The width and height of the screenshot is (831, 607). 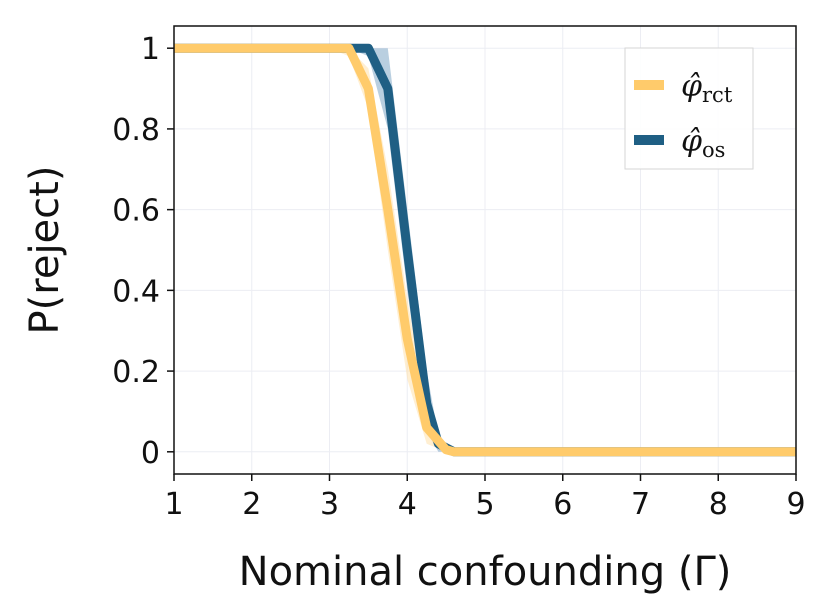 What do you see at coordinates (703, 143) in the screenshot?
I see `legend-label-os: φ̂os` at bounding box center [703, 143].